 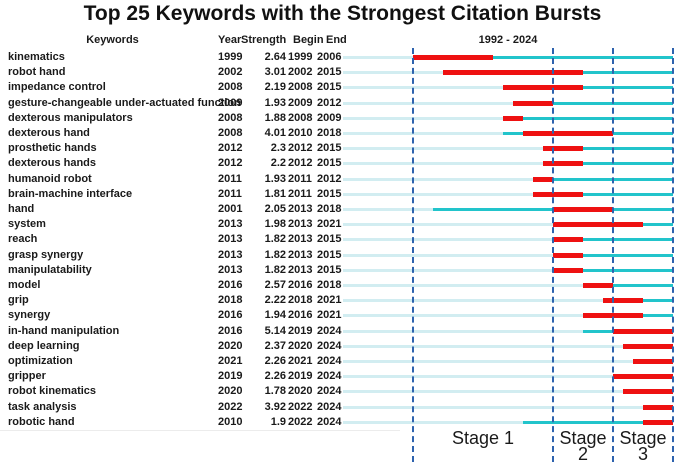 What do you see at coordinates (342, 331) in the screenshot?
I see `table-row: in-hand manipulation 2016 5.14 2019 2024` at bounding box center [342, 331].